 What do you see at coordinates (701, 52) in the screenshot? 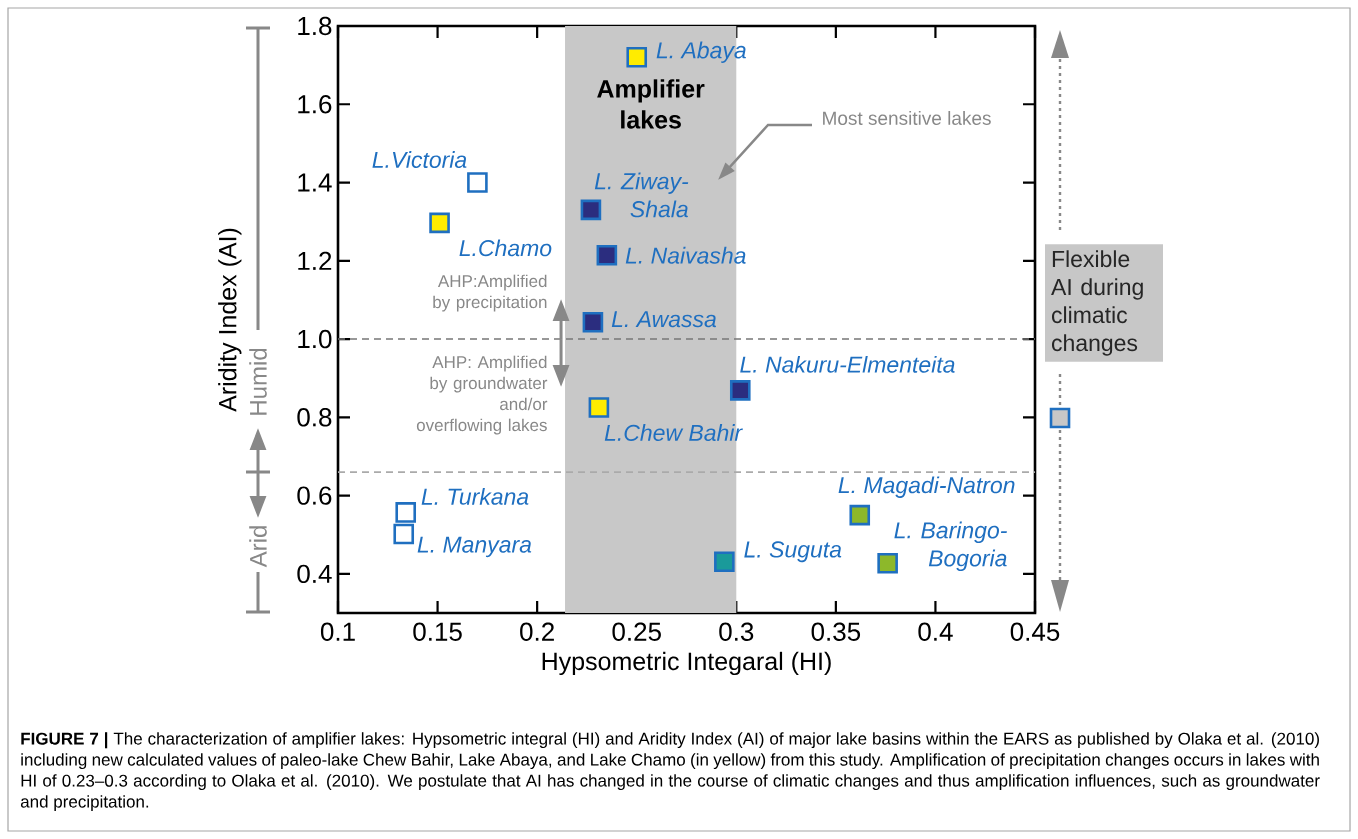
I see `annotation: L. Abaya` at bounding box center [701, 52].